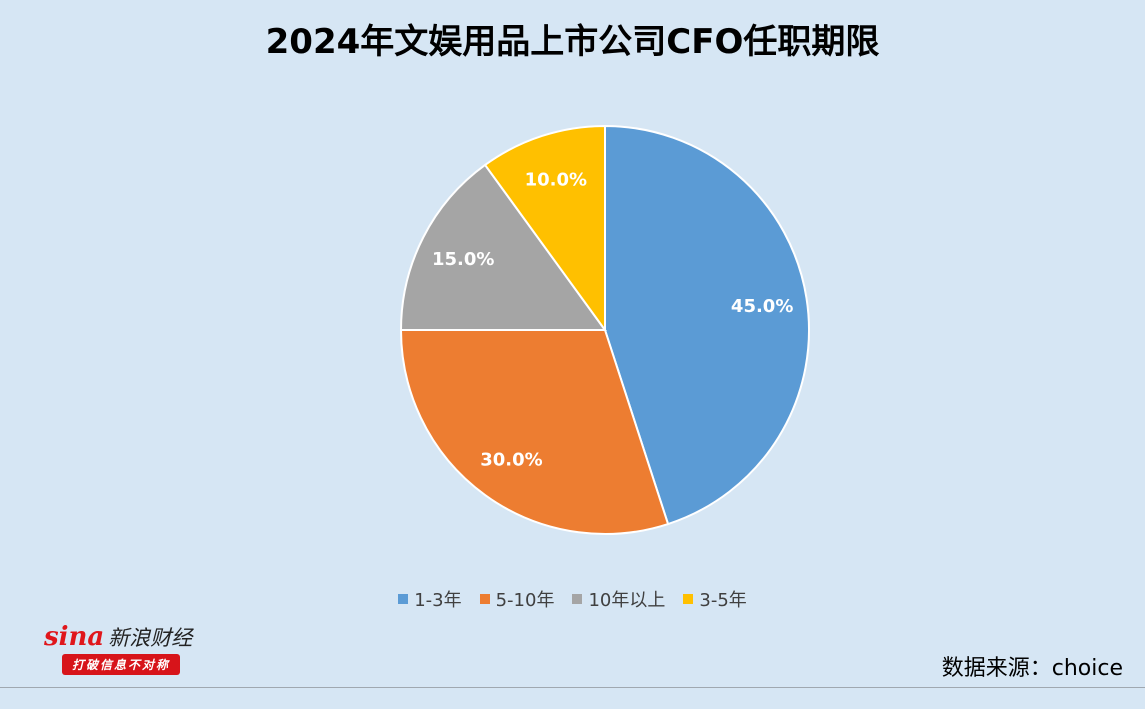 The image size is (1145, 709). I want to click on chart-title: 2024年文娱用品上市公司CFO任职期限, so click(572, 42).